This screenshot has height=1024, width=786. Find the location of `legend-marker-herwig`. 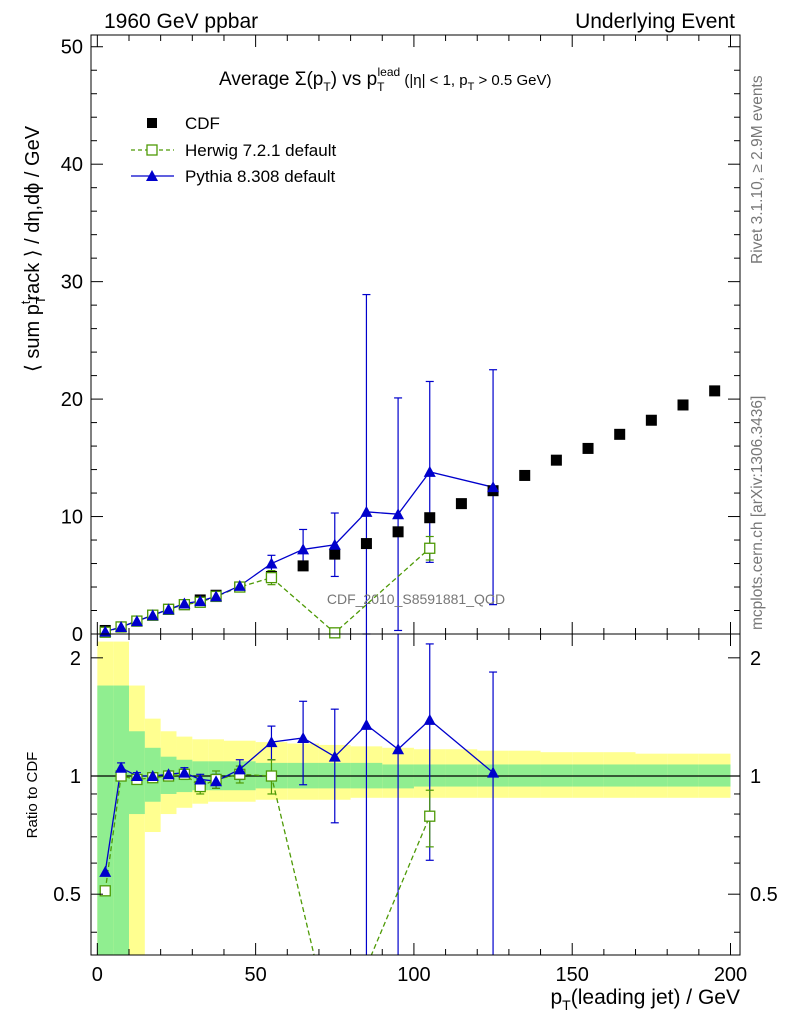

legend-marker-herwig is located at coordinates (152, 150).